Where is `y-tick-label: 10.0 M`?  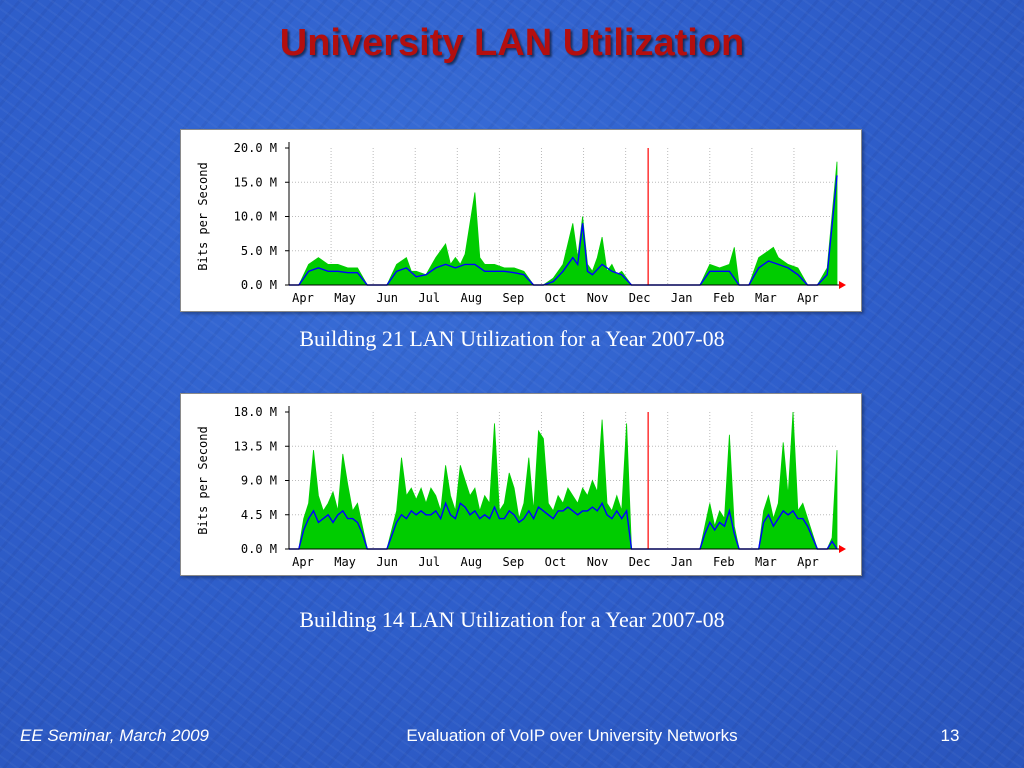 y-tick-label: 10.0 M is located at coordinates (255, 217).